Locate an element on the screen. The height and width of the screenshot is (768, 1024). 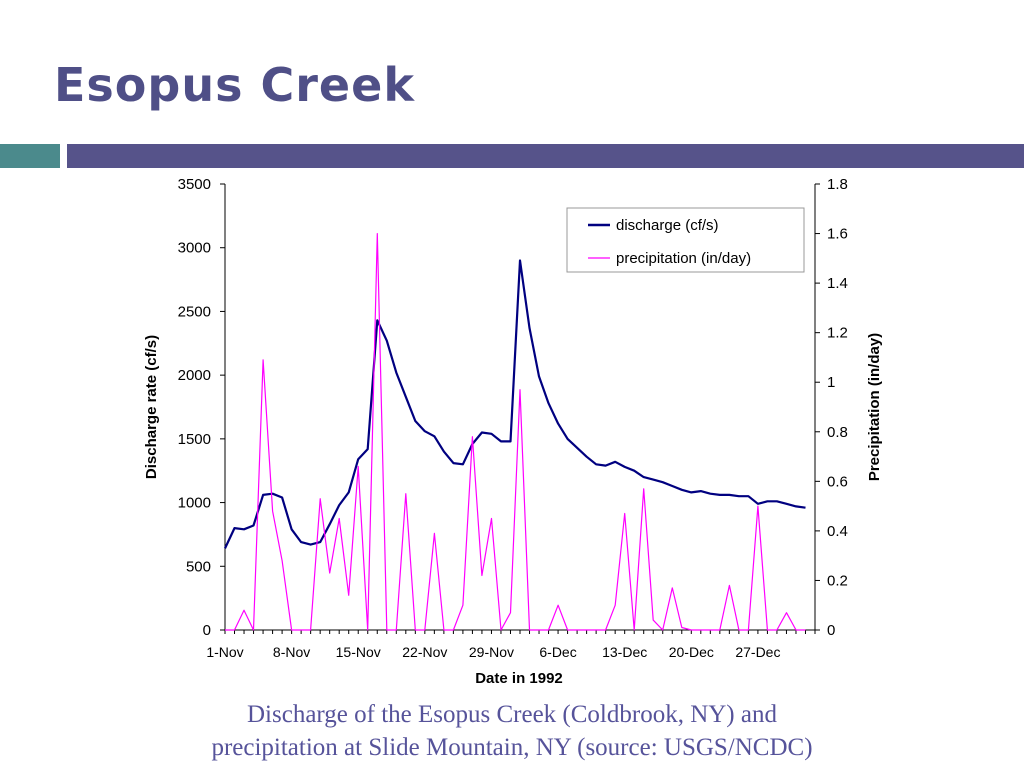
right-tick-label: 0.2 is located at coordinates (837, 580).